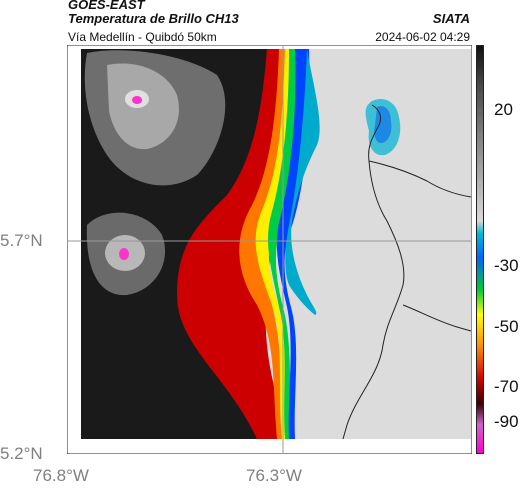 The width and height of the screenshot is (526, 491). What do you see at coordinates (451, 18) in the screenshot?
I see `agency-label: SIATA` at bounding box center [451, 18].